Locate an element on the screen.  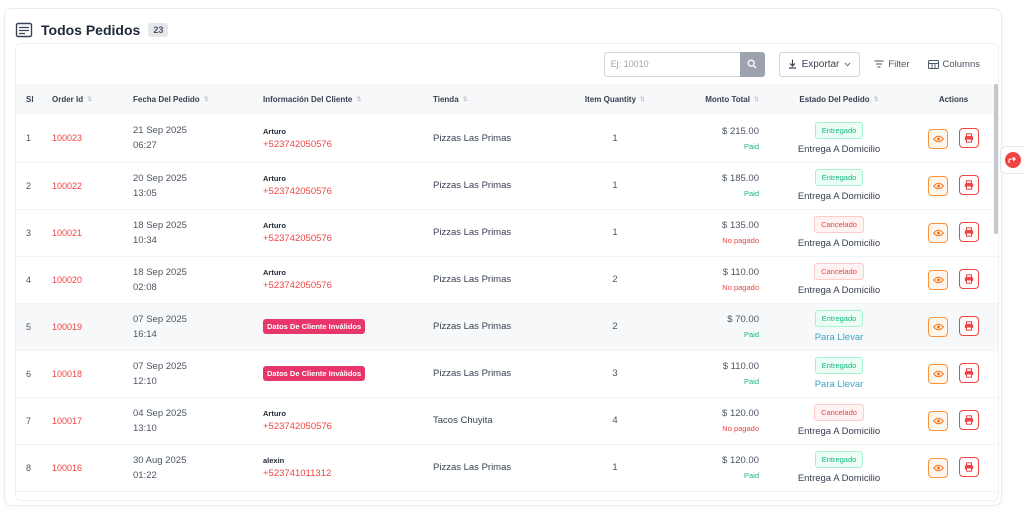
order-id-link: 100023 is located at coordinates (67, 138).